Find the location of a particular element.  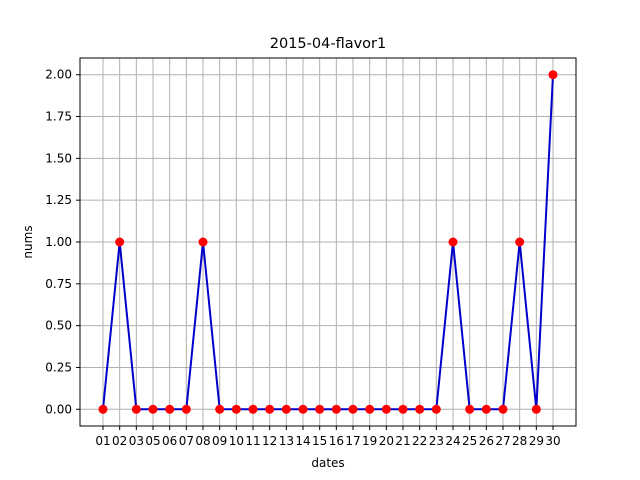

x-tick-label: 01 is located at coordinates (102, 441).